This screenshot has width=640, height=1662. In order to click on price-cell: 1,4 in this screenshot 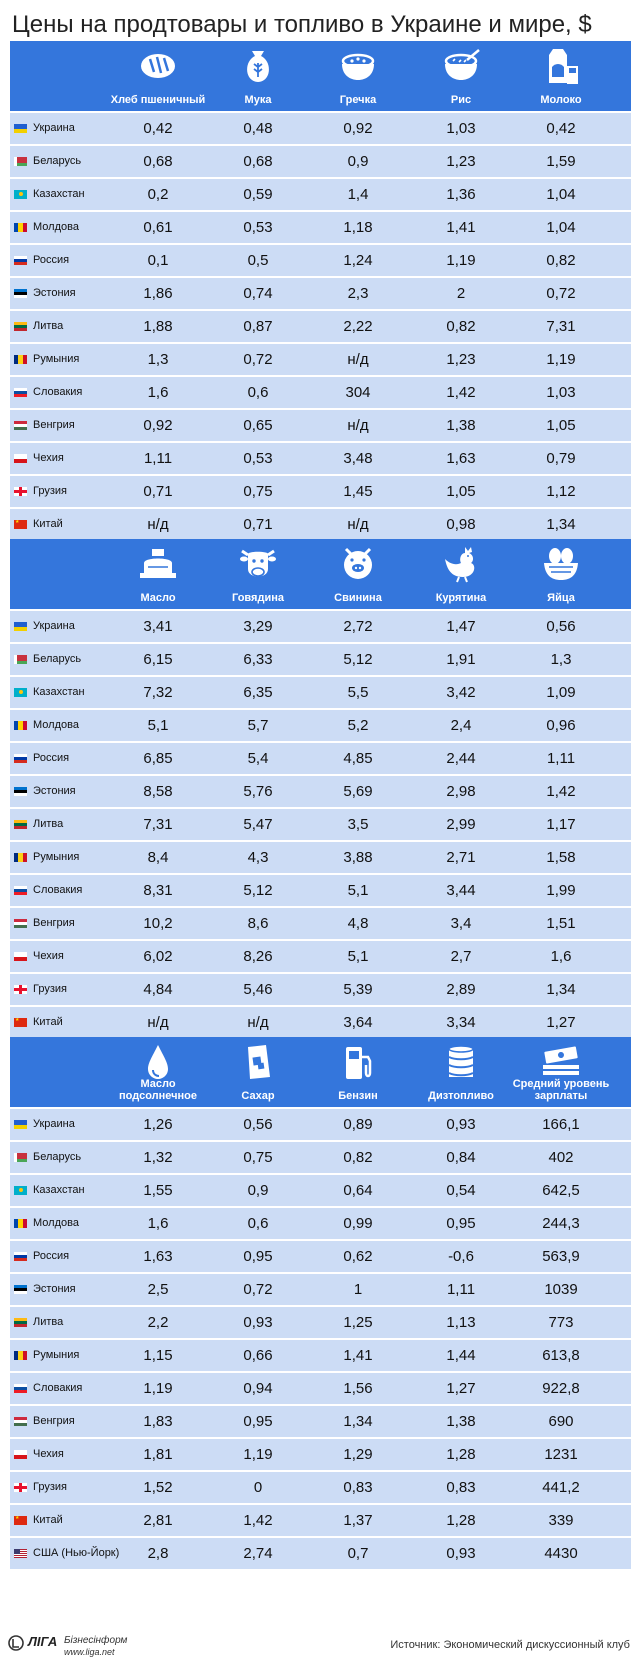, I will do `click(358, 194)`.